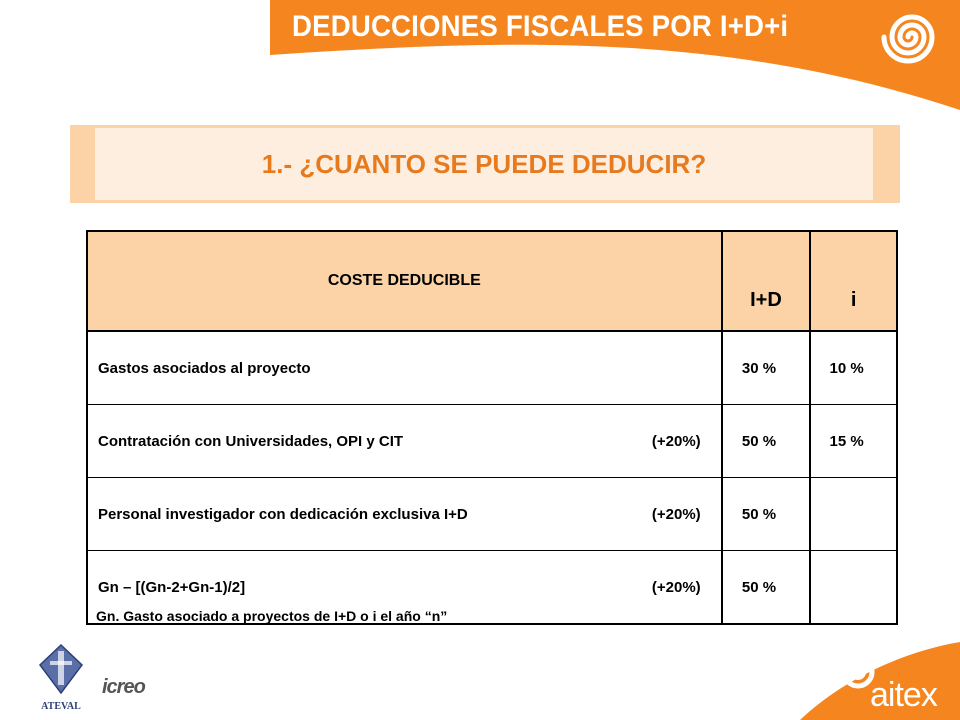 The height and width of the screenshot is (720, 960). I want to click on row-i-value: 15 %, so click(853, 441).